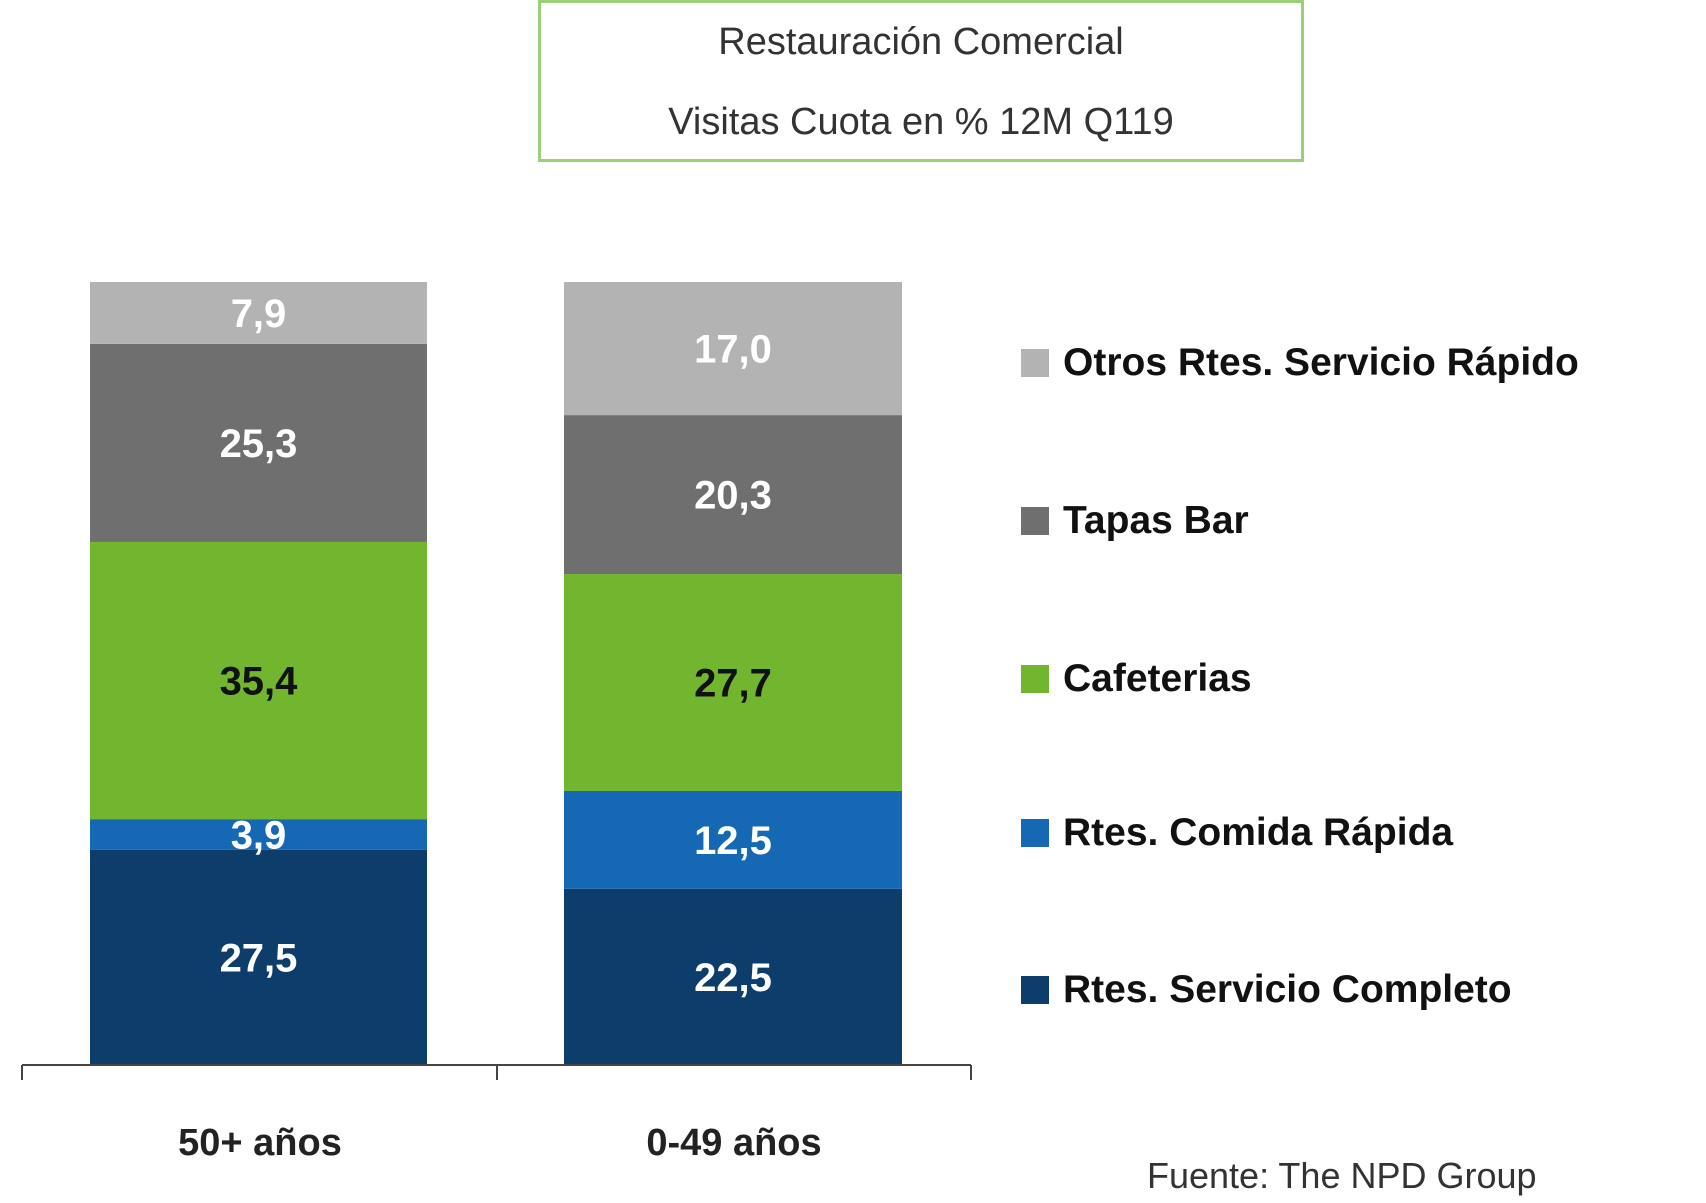  I want to click on legend-item: Rtes. Servicio Completo, so click(1266, 989).